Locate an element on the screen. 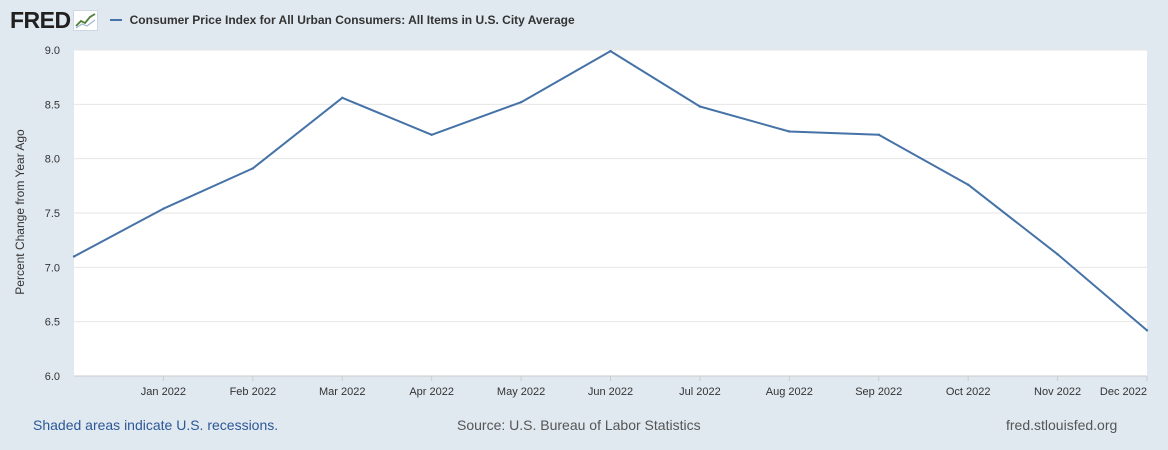 The image size is (1168, 450). x-tick-label: May 2022 is located at coordinates (521, 392).